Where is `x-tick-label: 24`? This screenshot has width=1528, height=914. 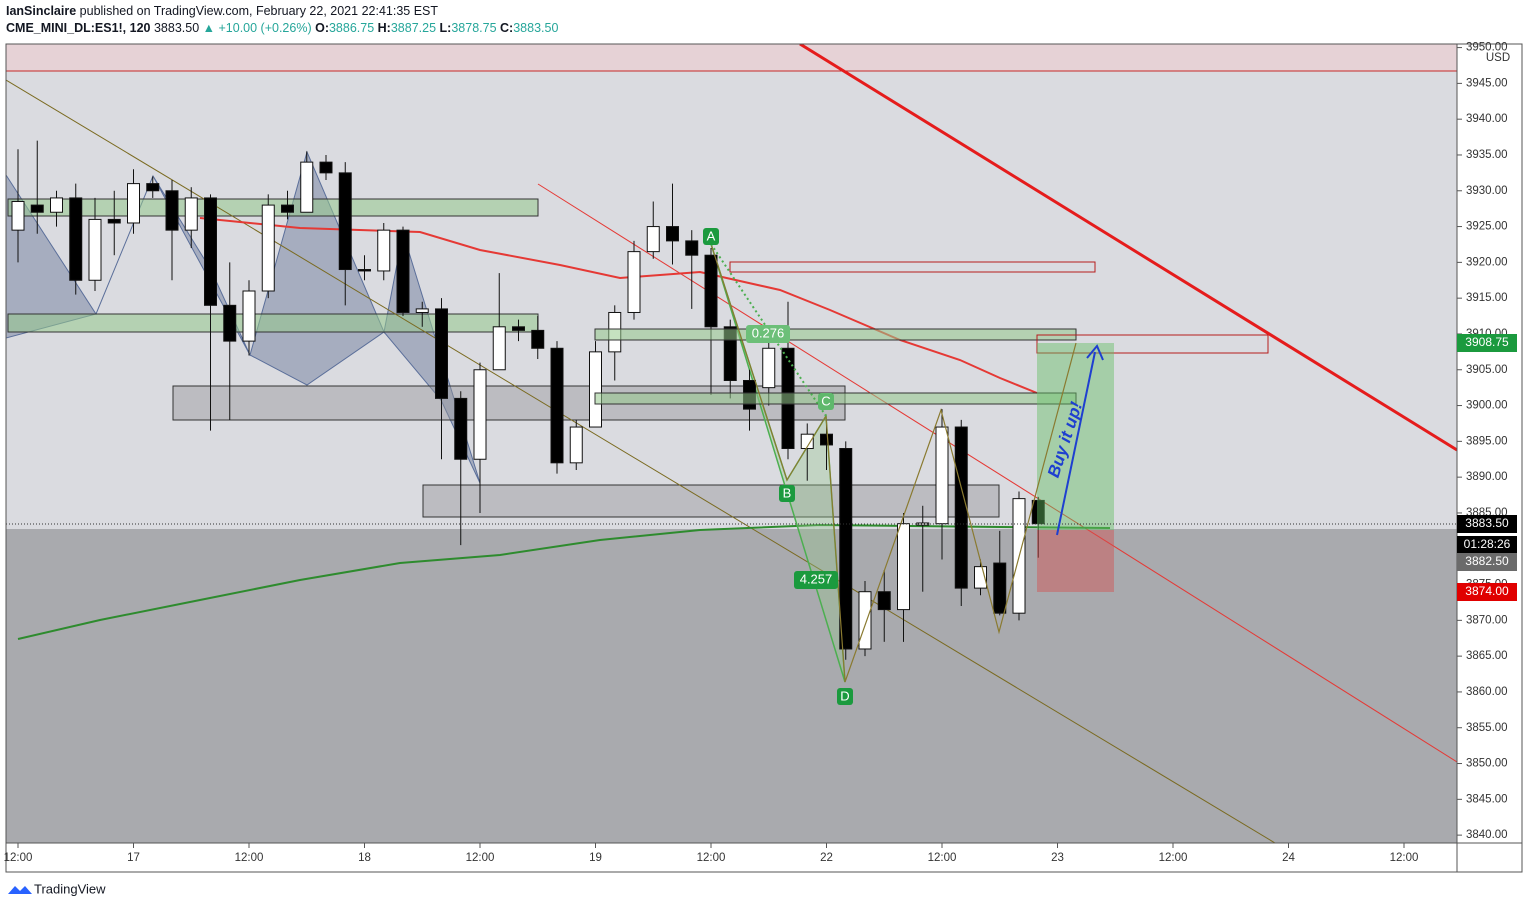 x-tick-label: 24 is located at coordinates (1288, 858).